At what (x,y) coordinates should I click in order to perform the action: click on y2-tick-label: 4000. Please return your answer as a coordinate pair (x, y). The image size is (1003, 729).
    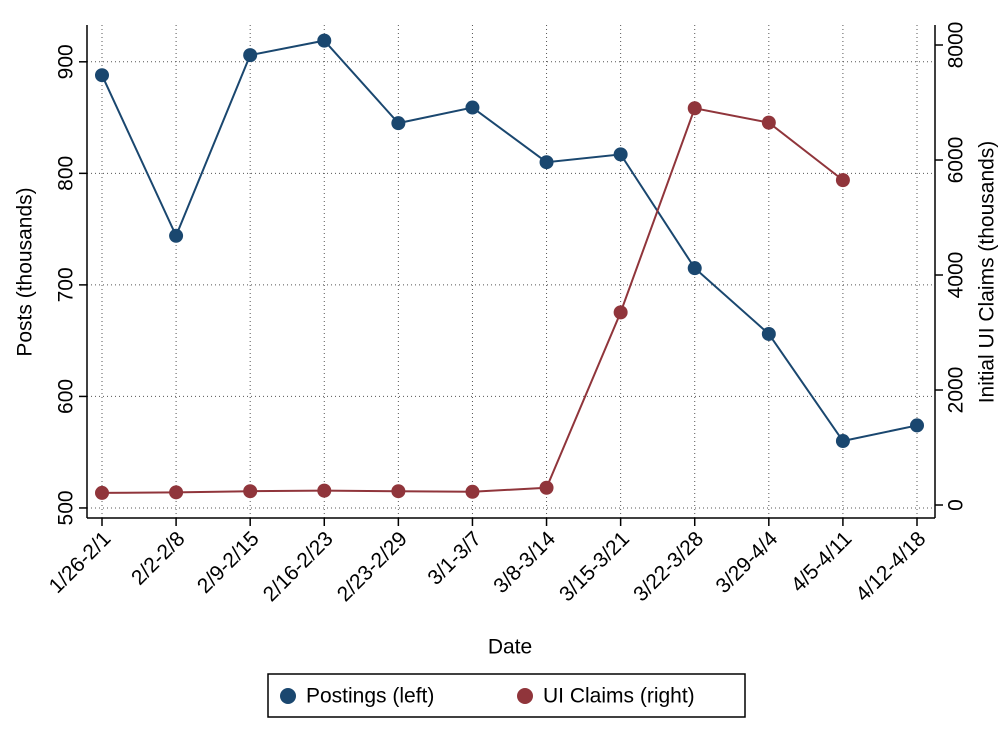
    Looking at the image, I should click on (956, 275).